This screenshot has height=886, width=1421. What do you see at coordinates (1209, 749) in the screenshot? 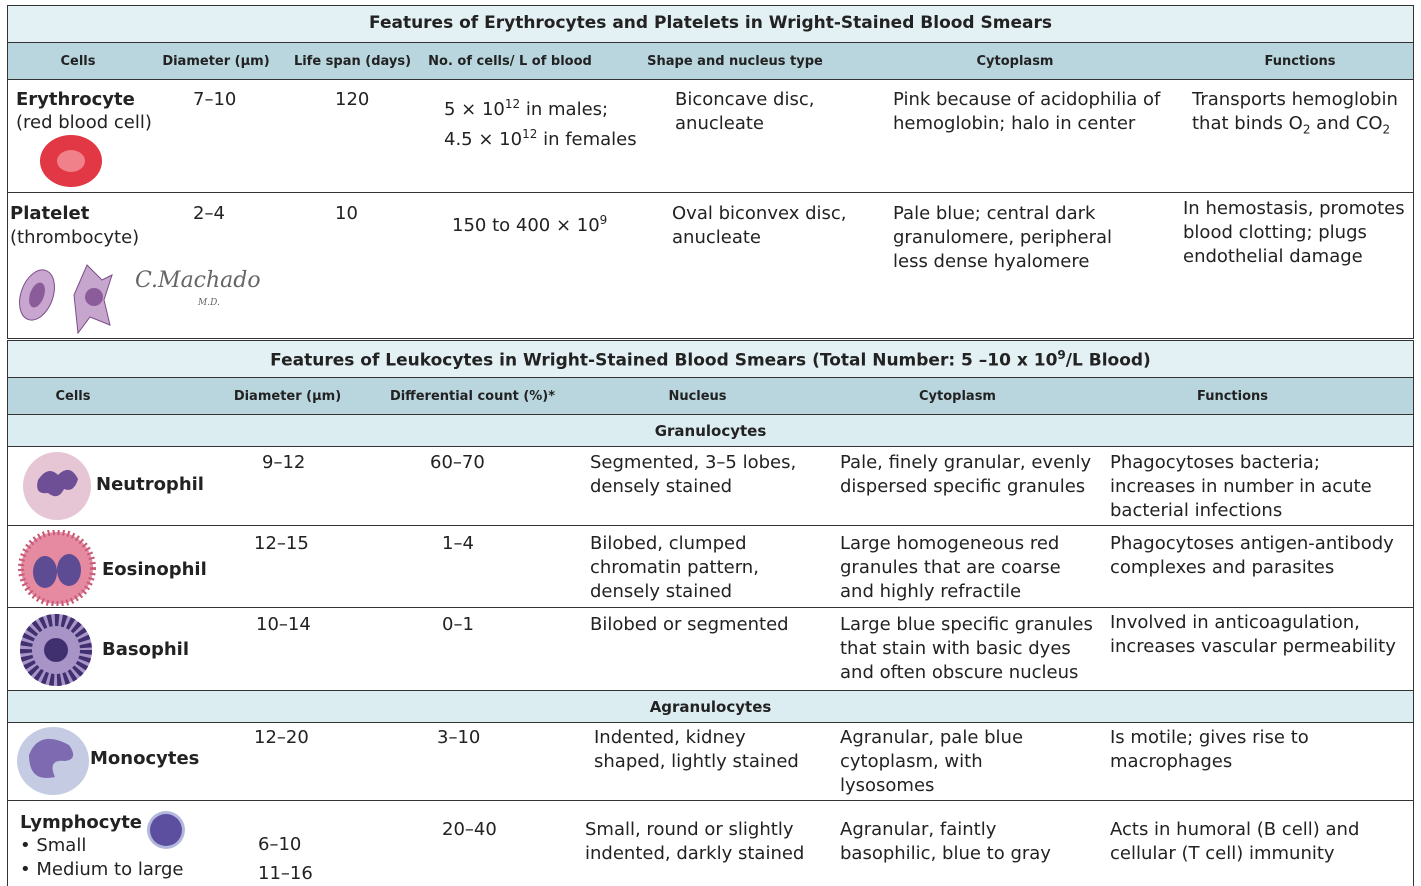
I see `functions: Is motile; gives rise to macrophages` at bounding box center [1209, 749].